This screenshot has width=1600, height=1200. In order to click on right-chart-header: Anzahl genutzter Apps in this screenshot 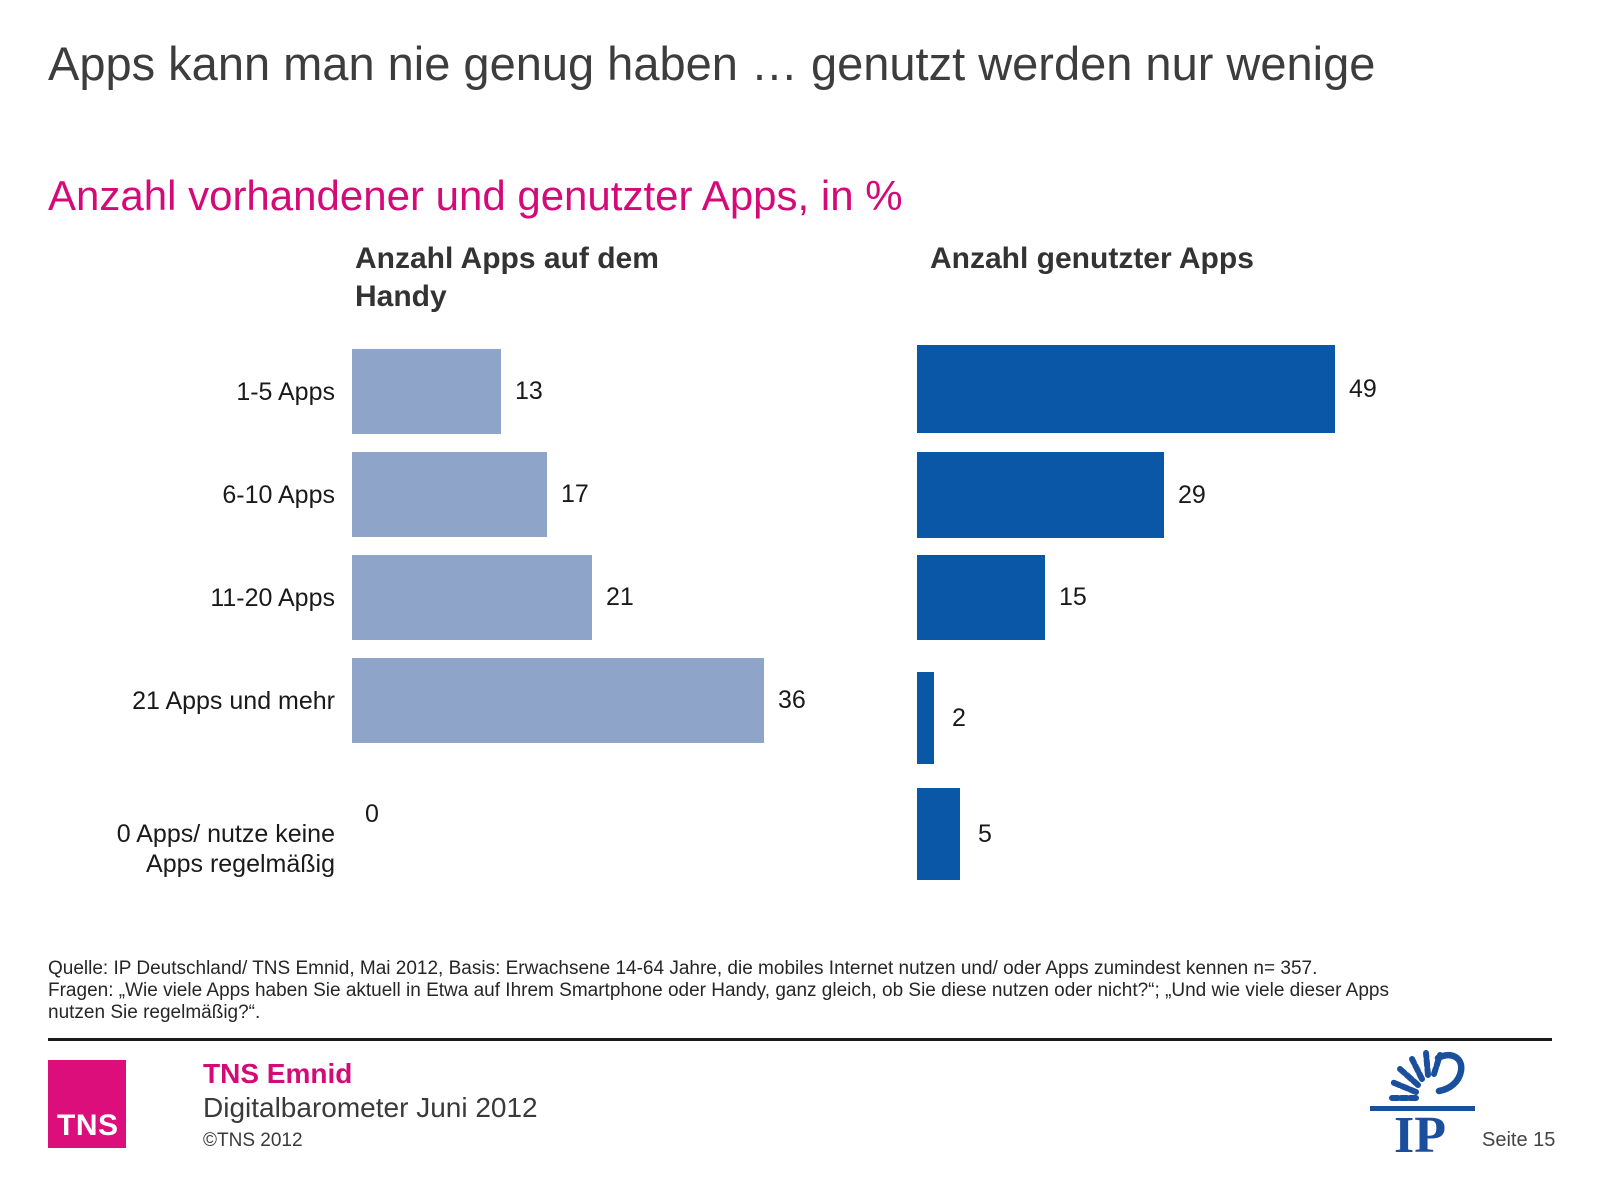, I will do `click(1092, 258)`.